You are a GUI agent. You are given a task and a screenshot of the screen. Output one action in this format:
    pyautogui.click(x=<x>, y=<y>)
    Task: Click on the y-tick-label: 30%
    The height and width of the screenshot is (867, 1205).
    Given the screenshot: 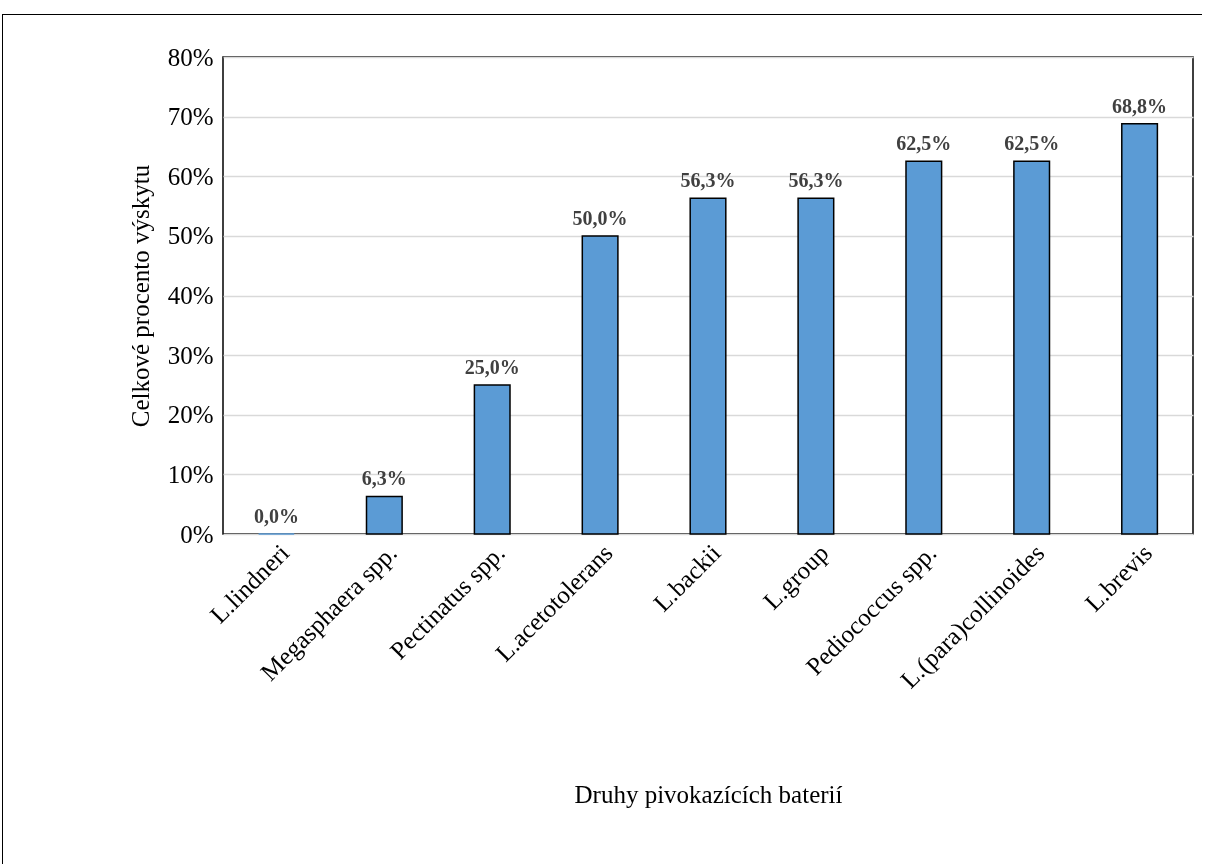 What is the action you would take?
    pyautogui.click(x=190, y=355)
    